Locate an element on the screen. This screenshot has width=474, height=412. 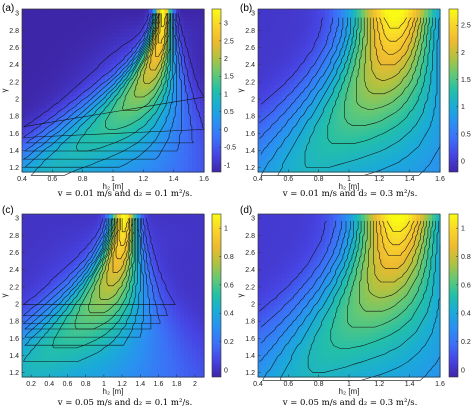
colorbar is located at coordinates (216, 90).